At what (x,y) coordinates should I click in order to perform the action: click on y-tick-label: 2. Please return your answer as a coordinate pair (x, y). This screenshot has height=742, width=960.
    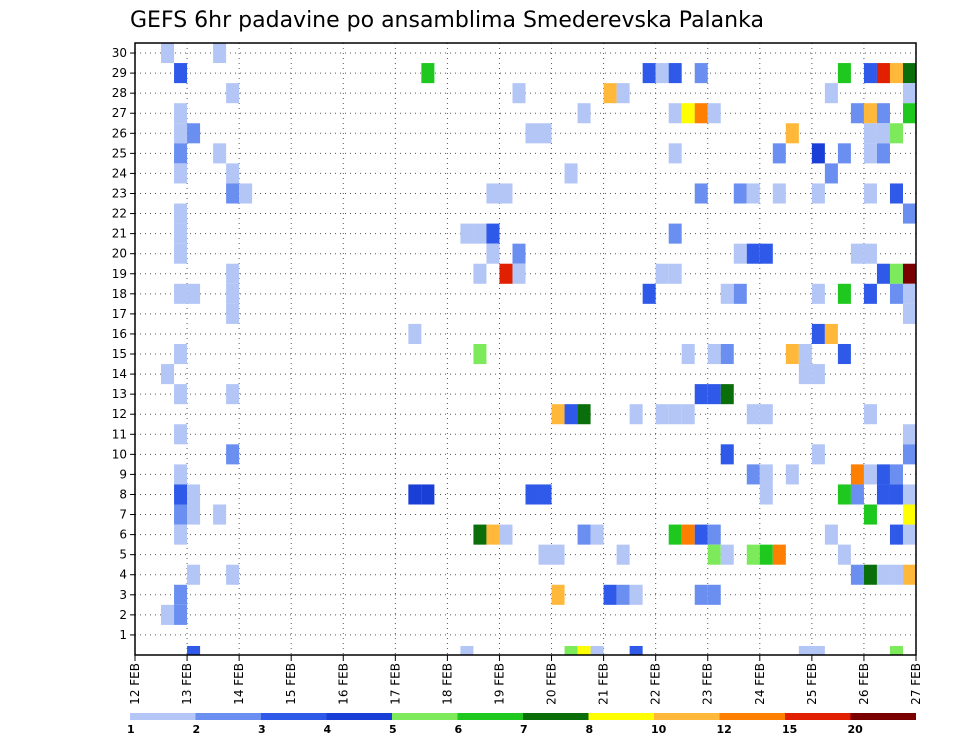
    Looking at the image, I should click on (123, 615).